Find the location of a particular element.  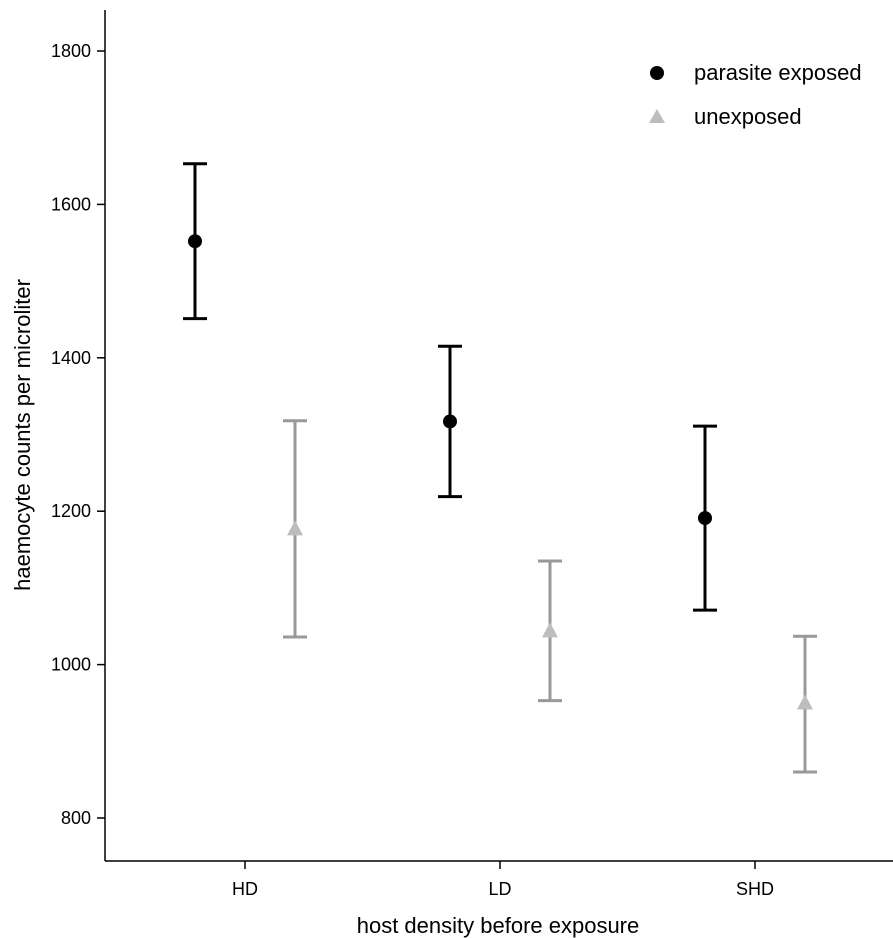

y-axis-ticks: 800 1000 1200 1400 1600 1800 is located at coordinates (78, 434).